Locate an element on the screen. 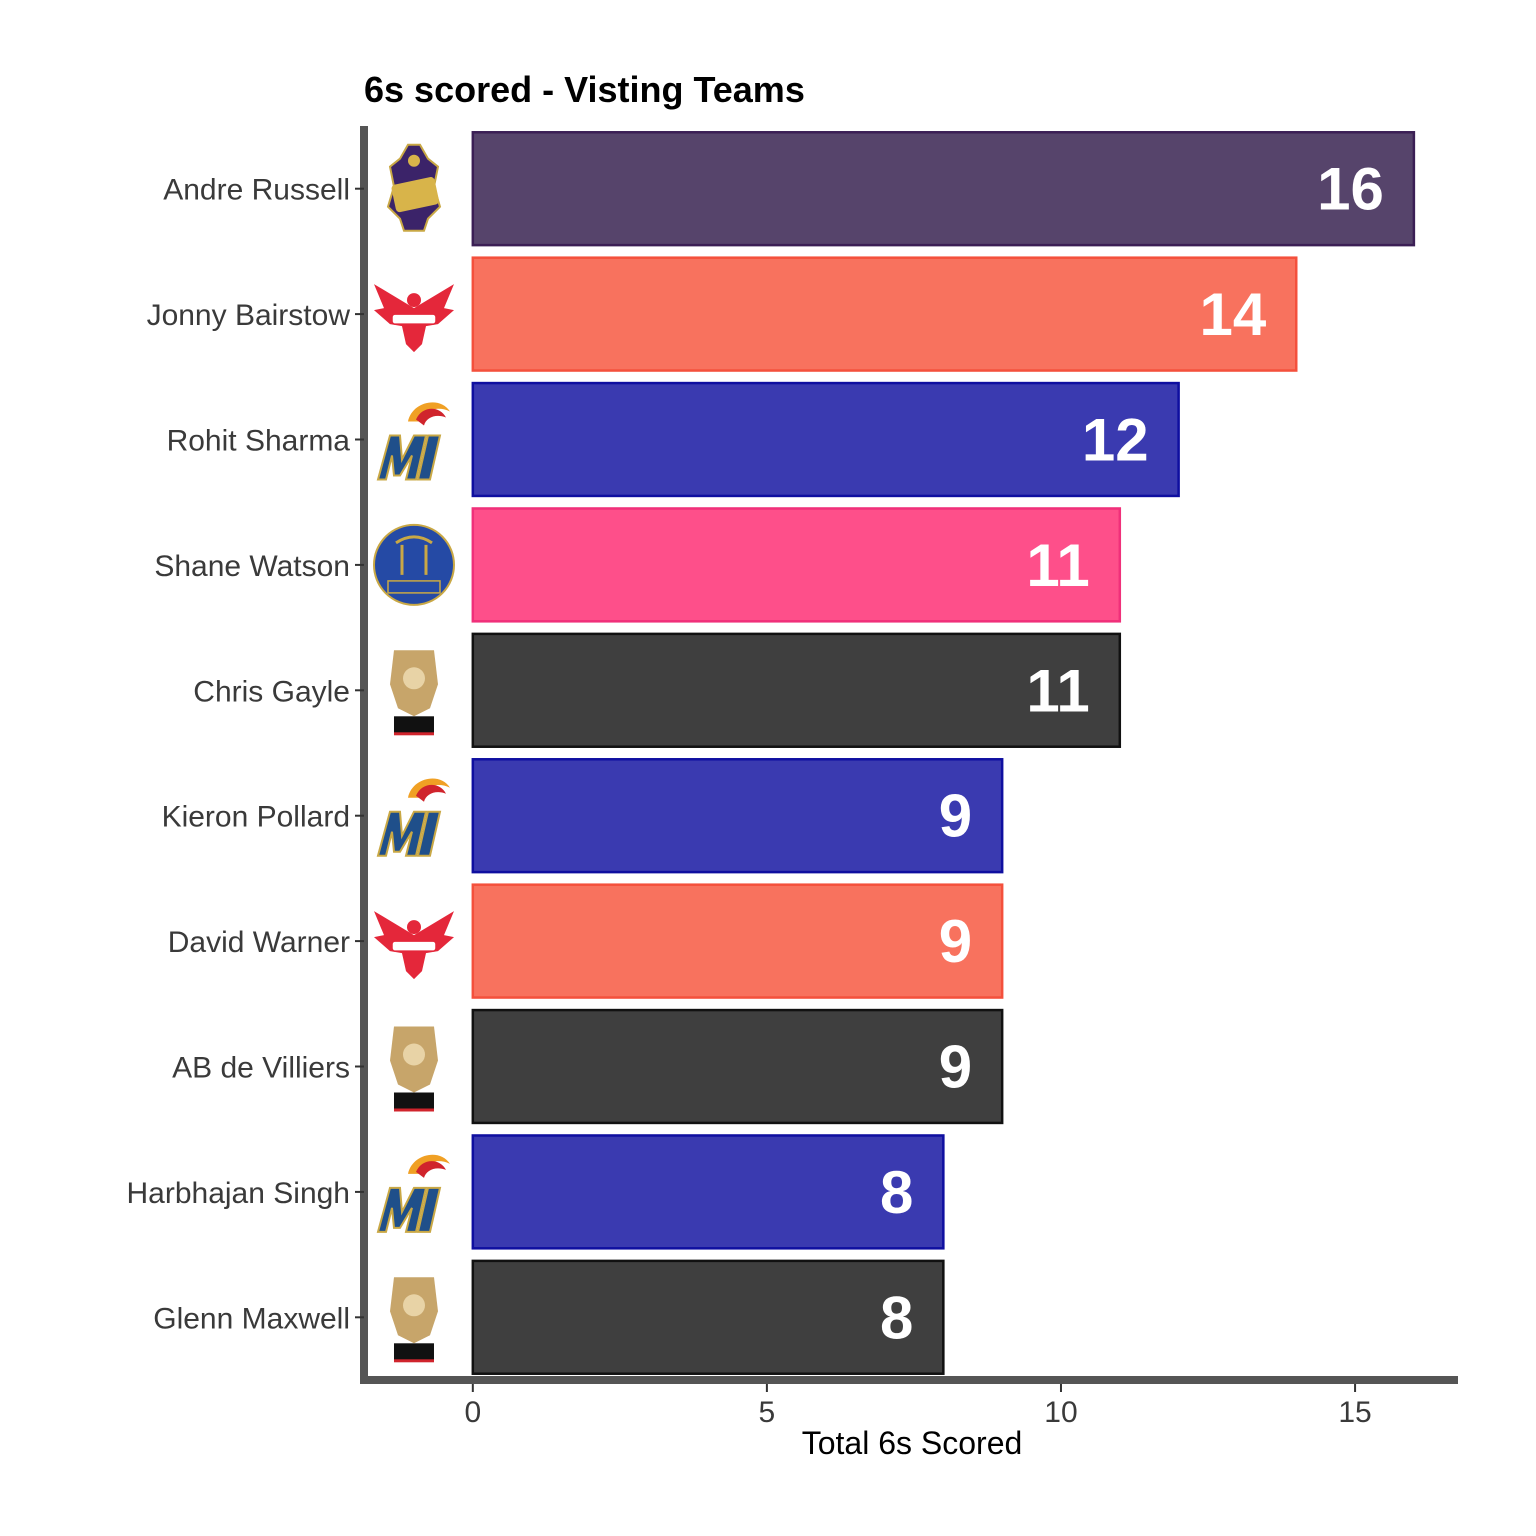  data-label-0: 16 is located at coordinates (1350, 189).